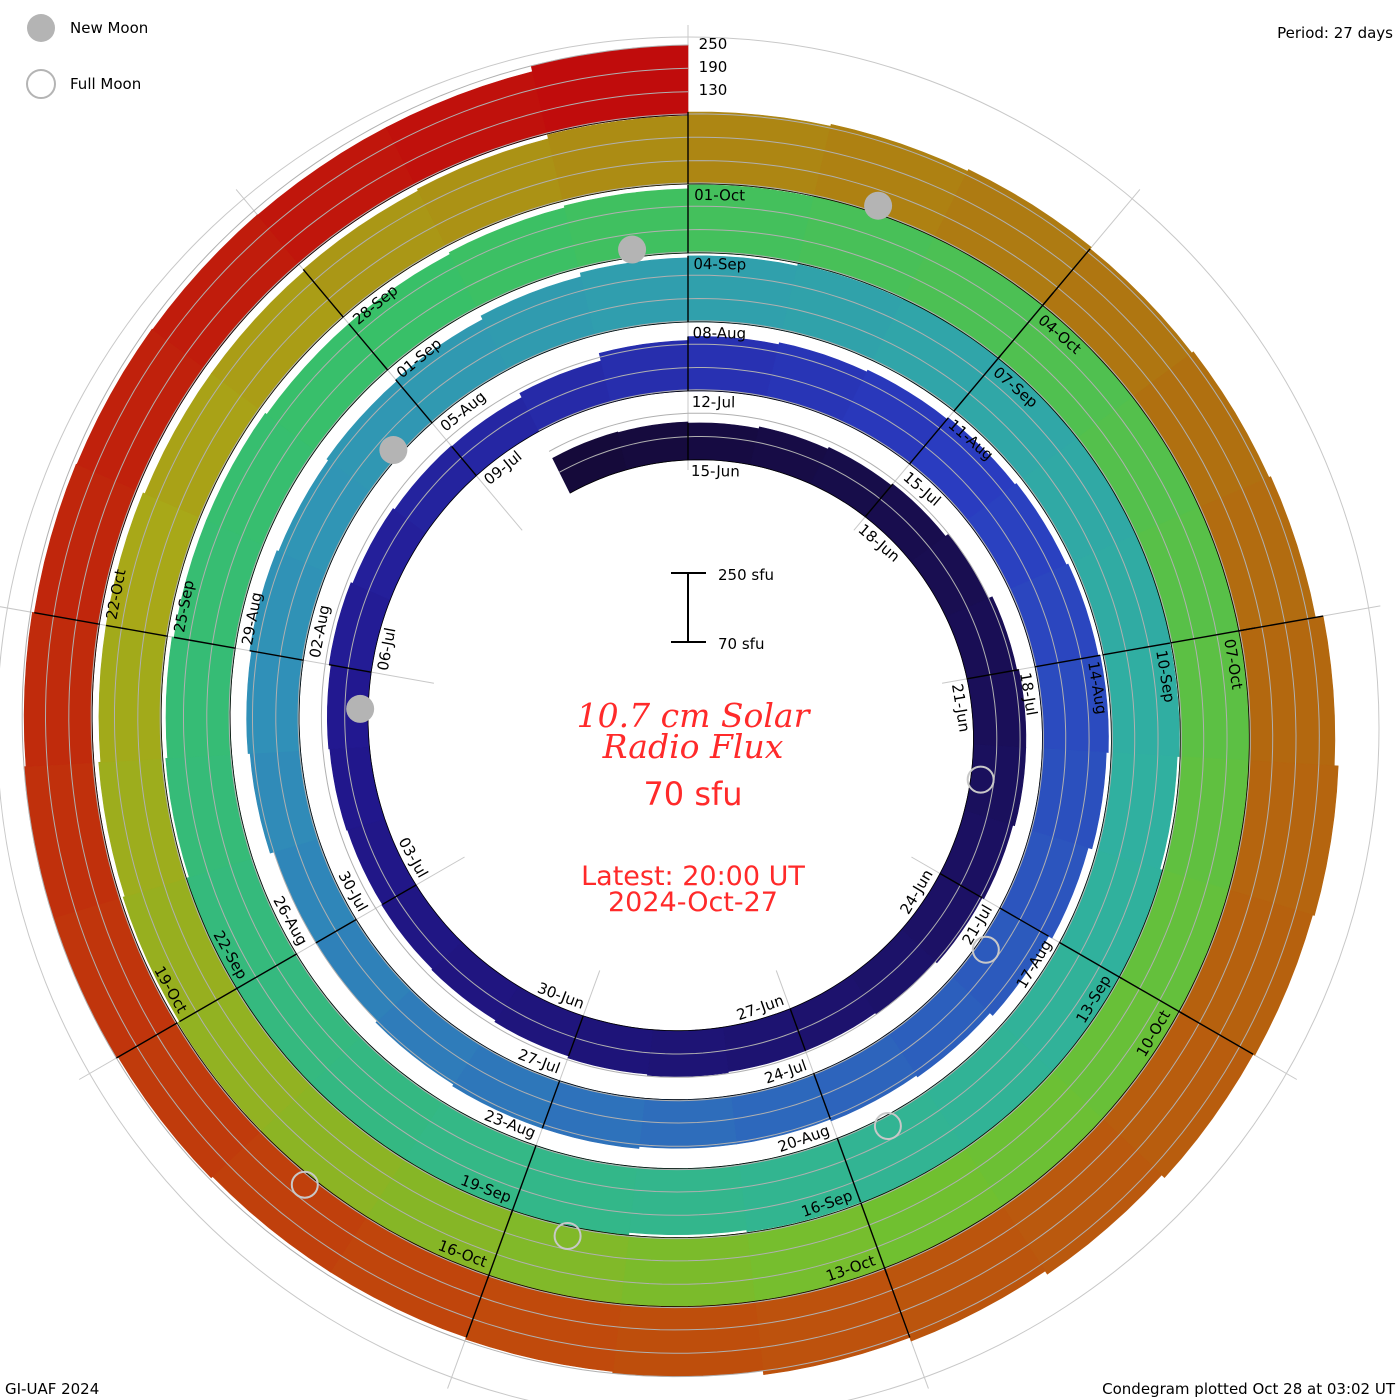  What do you see at coordinates (719, 195) in the screenshot?
I see `date-label: 01-Oct` at bounding box center [719, 195].